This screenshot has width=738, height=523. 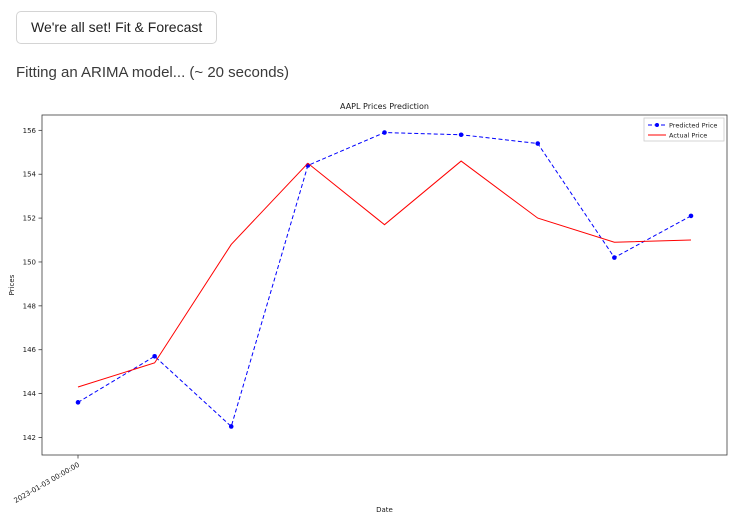 I want to click on chart-title: AAPL Prices Prediction, so click(x=384, y=106).